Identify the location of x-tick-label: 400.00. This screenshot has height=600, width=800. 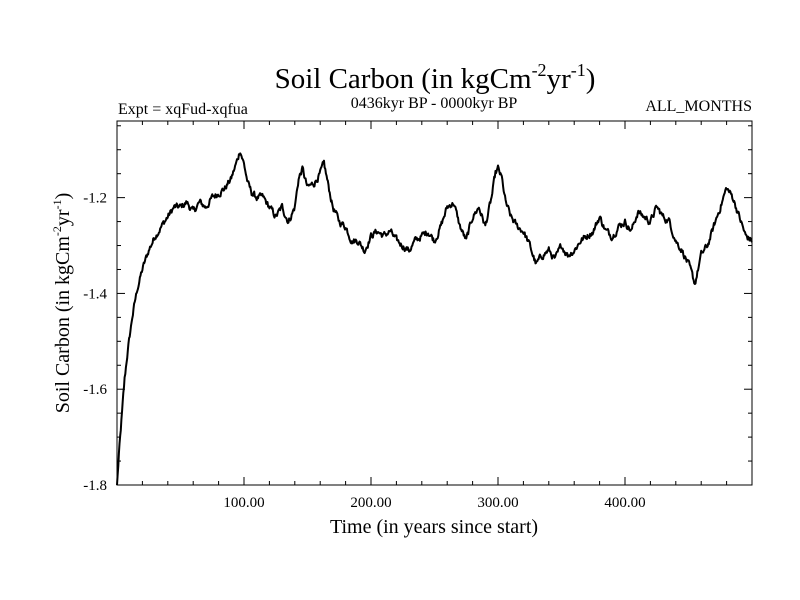
(624, 503).